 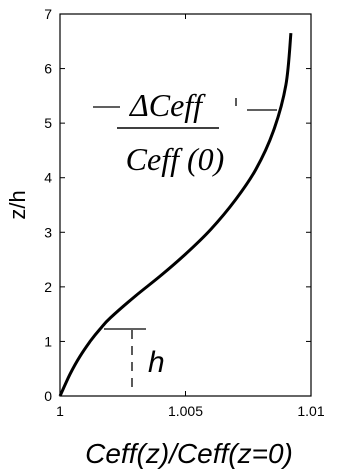 What do you see at coordinates (48, 123) in the screenshot?
I see `y-tick-label: 5` at bounding box center [48, 123].